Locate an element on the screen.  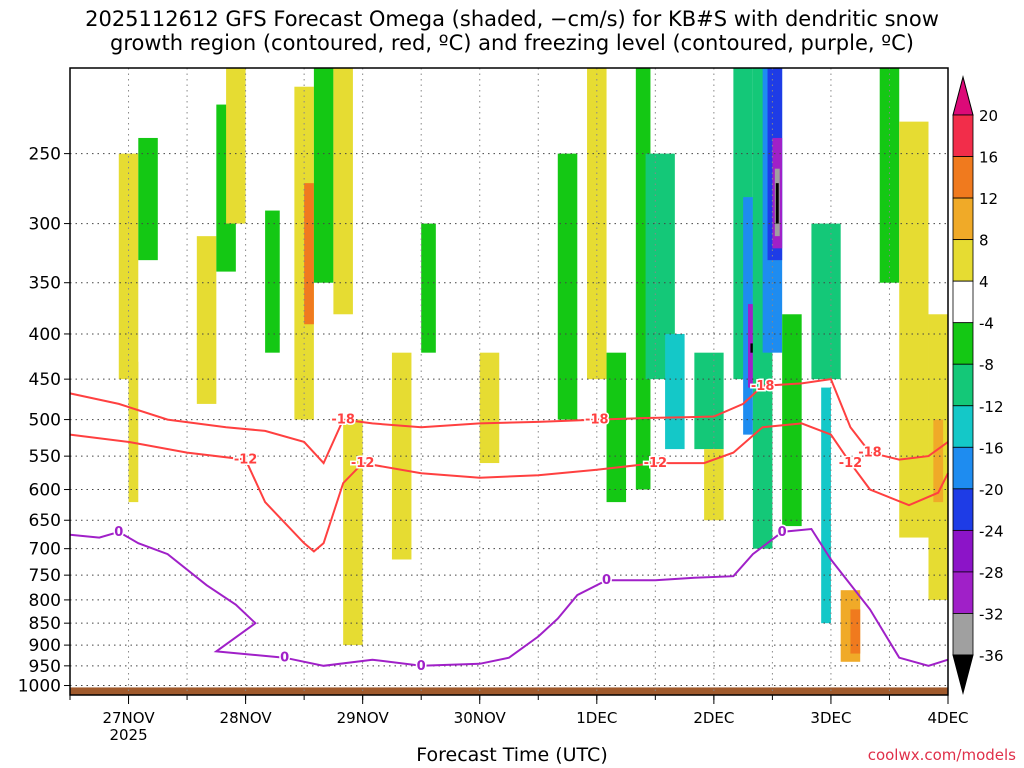
y-tick-label: 750 is located at coordinates (45, 576).